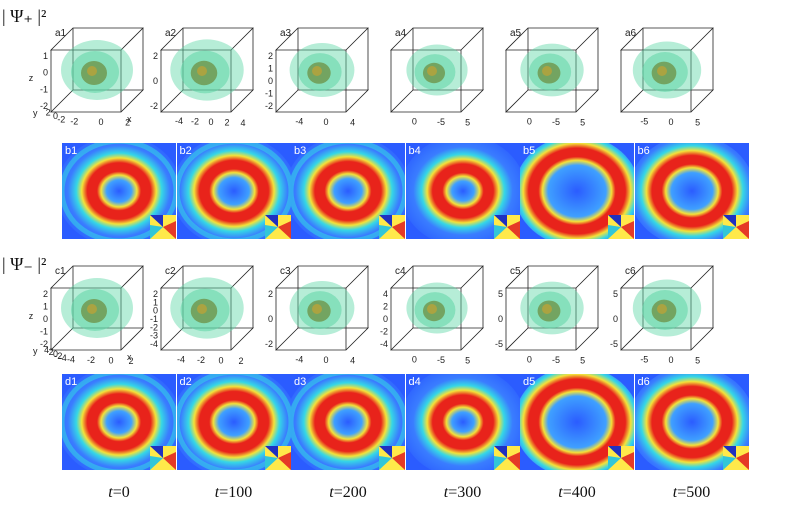 This screenshot has width=789, height=519. Describe the element at coordinates (119, 492) in the screenshot. I see `time-label: t=0` at that location.